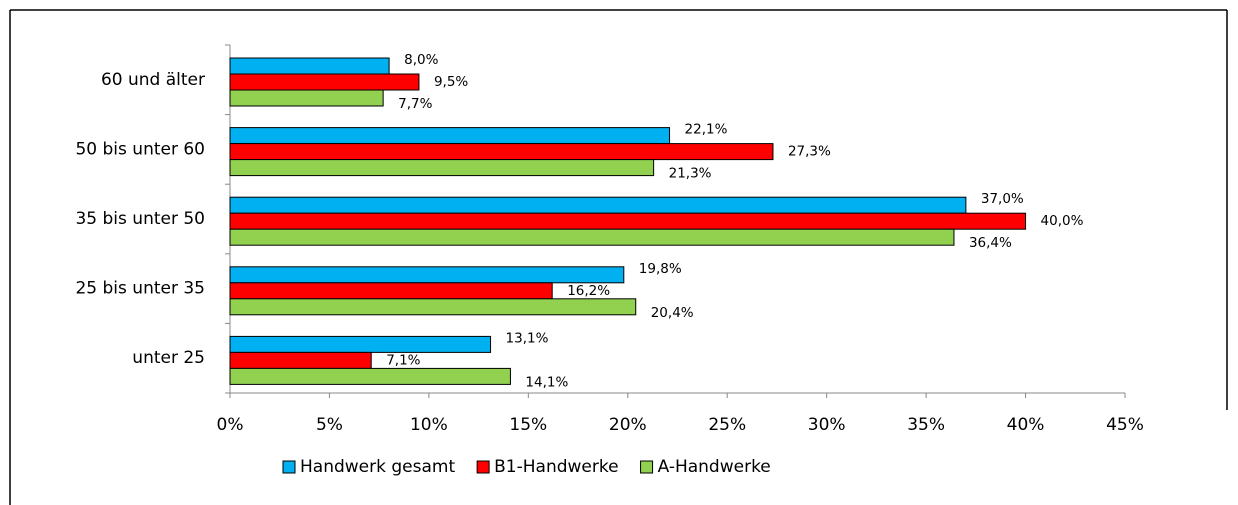  Describe the element at coordinates (727, 425) in the screenshot. I see `x-tick-label: 25%` at that location.